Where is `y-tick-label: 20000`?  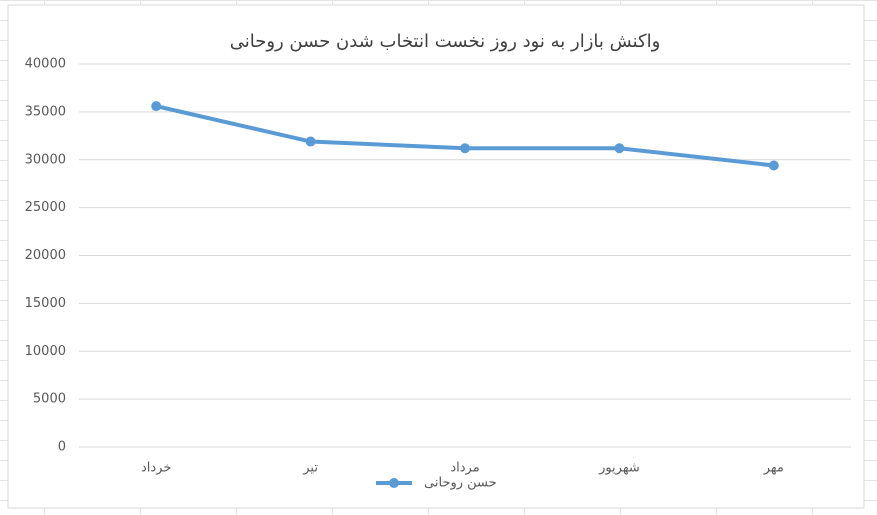 y-tick-label: 20000 is located at coordinates (45, 255).